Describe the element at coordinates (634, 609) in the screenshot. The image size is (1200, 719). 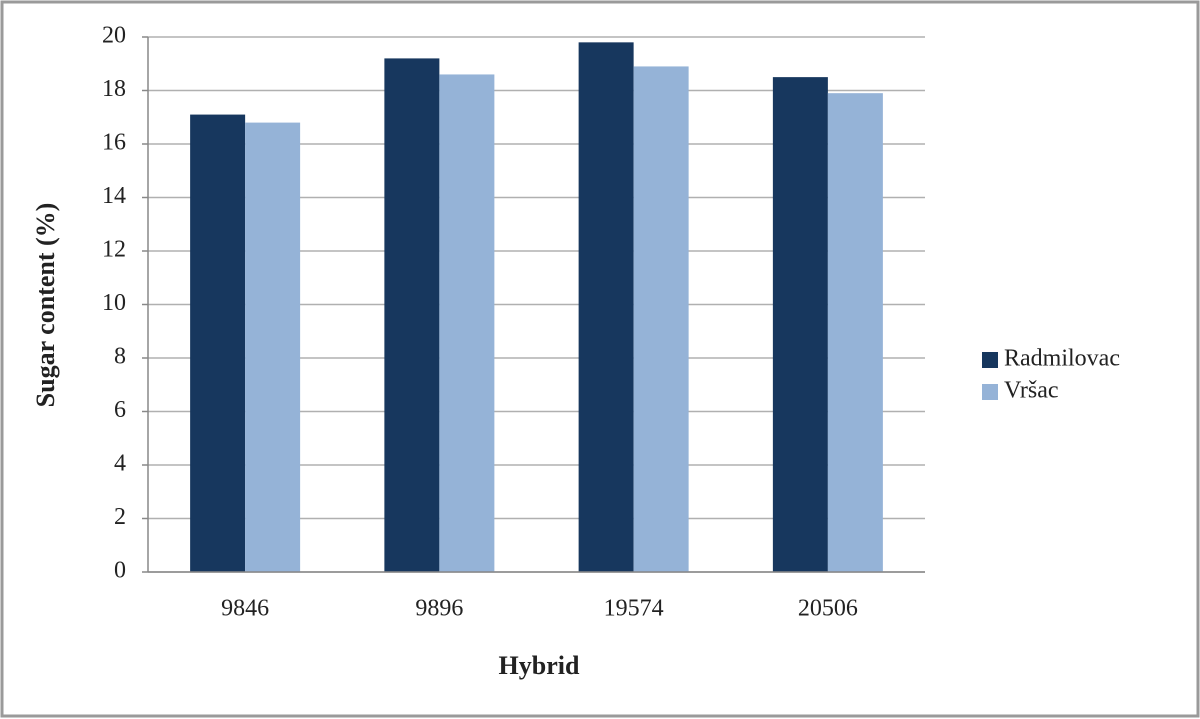
I see `x-tick-label: 19574` at that location.